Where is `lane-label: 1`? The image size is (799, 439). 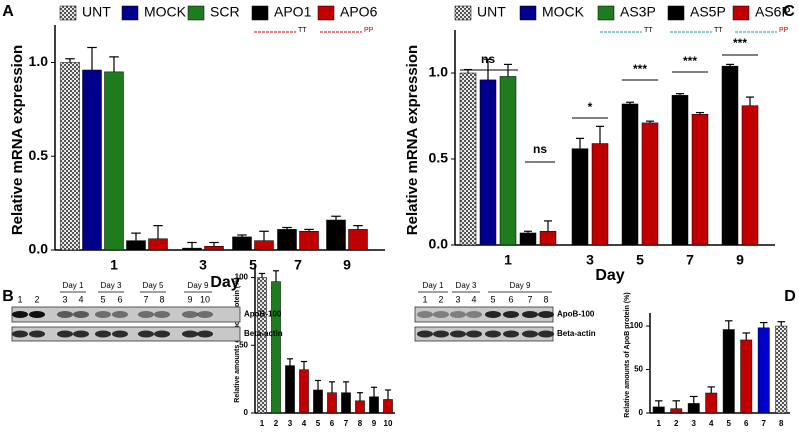 lane-label: 1 is located at coordinates (19, 299).